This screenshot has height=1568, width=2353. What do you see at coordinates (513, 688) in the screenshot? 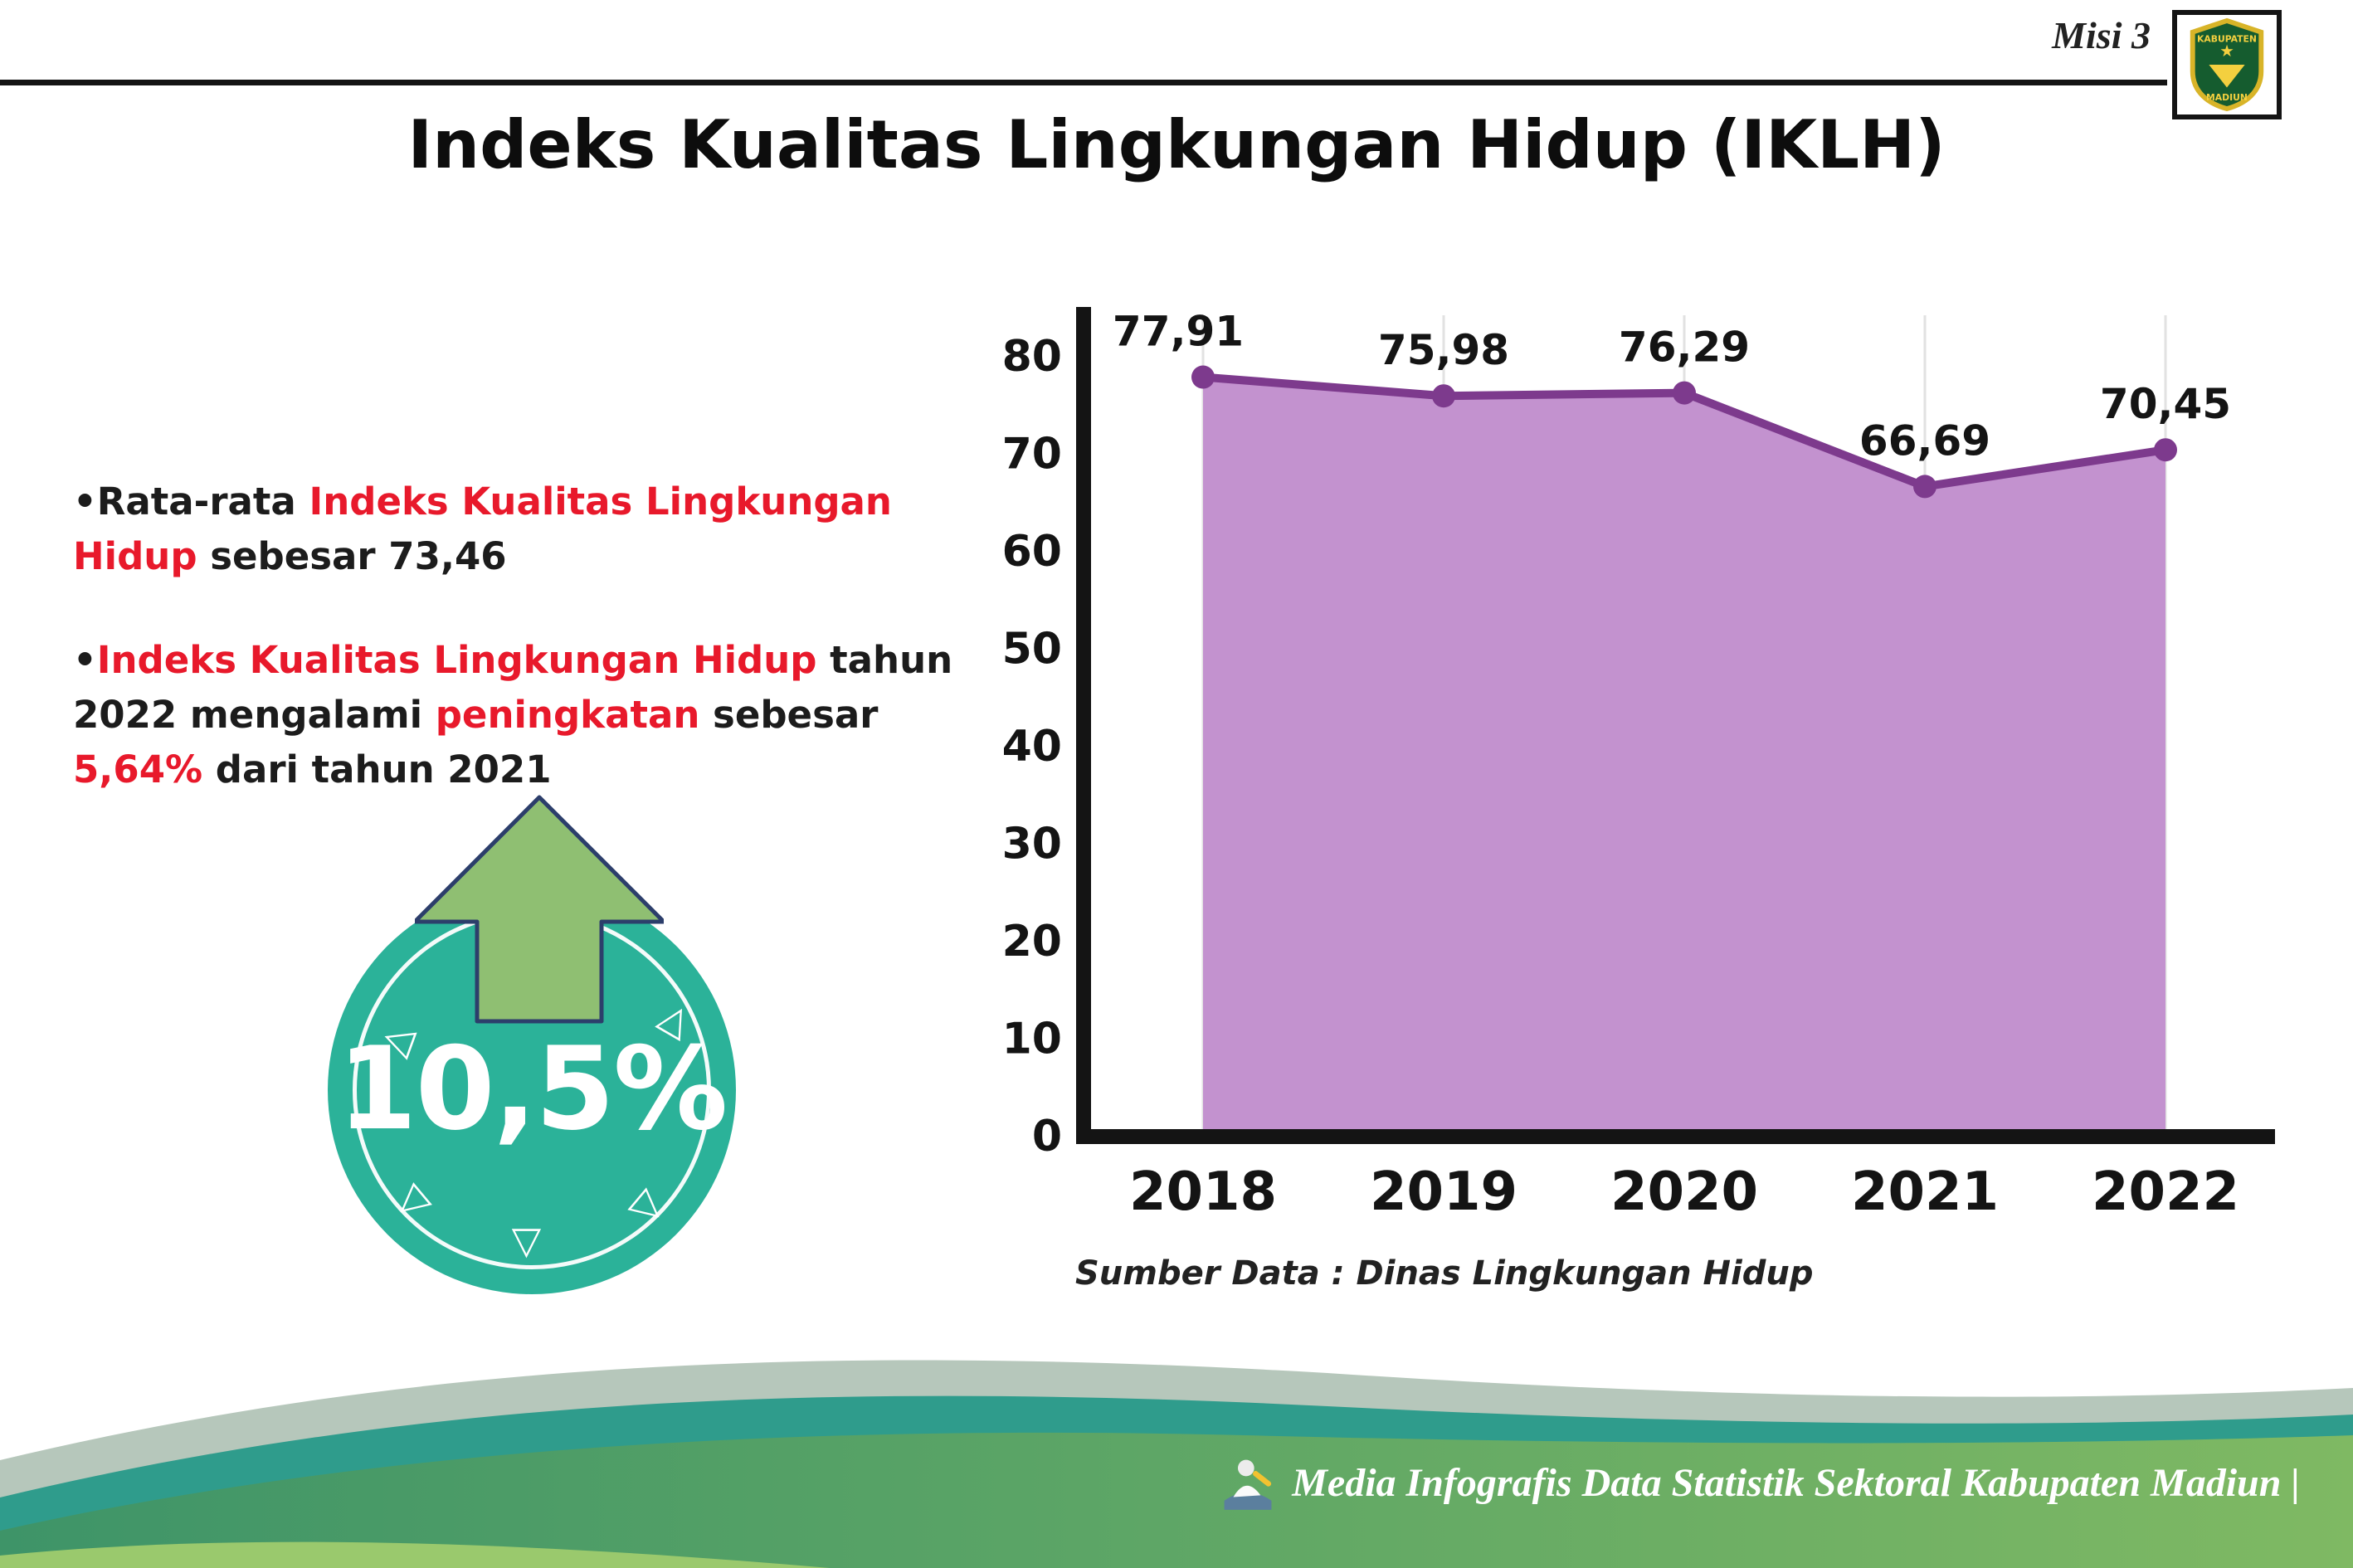
I see `bullet-text: tahun 2022 mengalami` at bounding box center [513, 688].